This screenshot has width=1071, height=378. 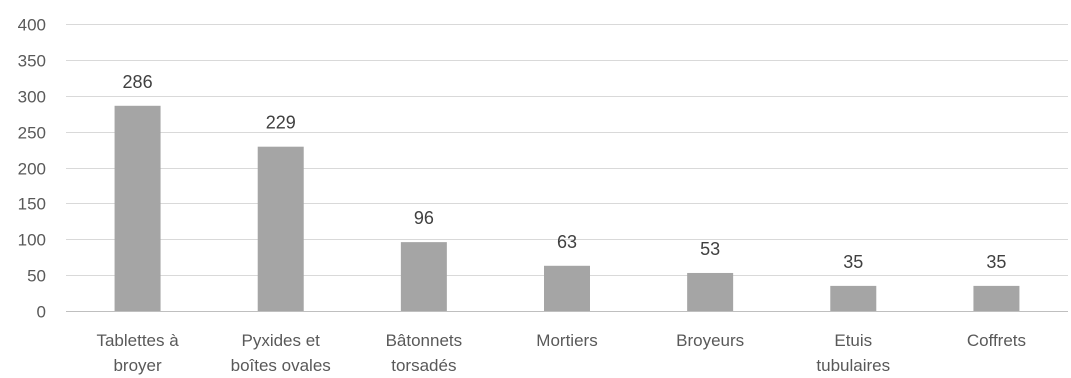 What do you see at coordinates (36, 276) in the screenshot?
I see `y-tick-label-50: 50` at bounding box center [36, 276].